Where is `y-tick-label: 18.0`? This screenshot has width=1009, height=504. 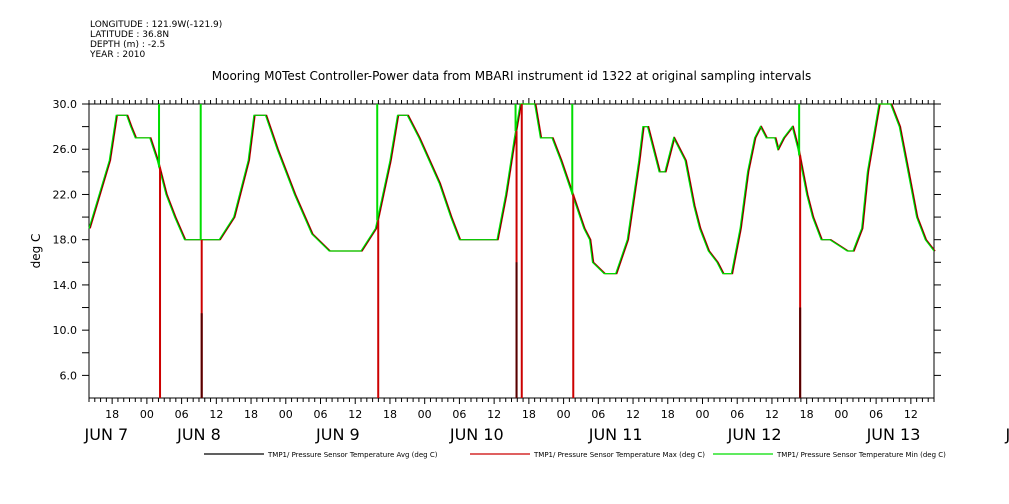
y-tick-label: 18.0 is located at coordinates (65, 240).